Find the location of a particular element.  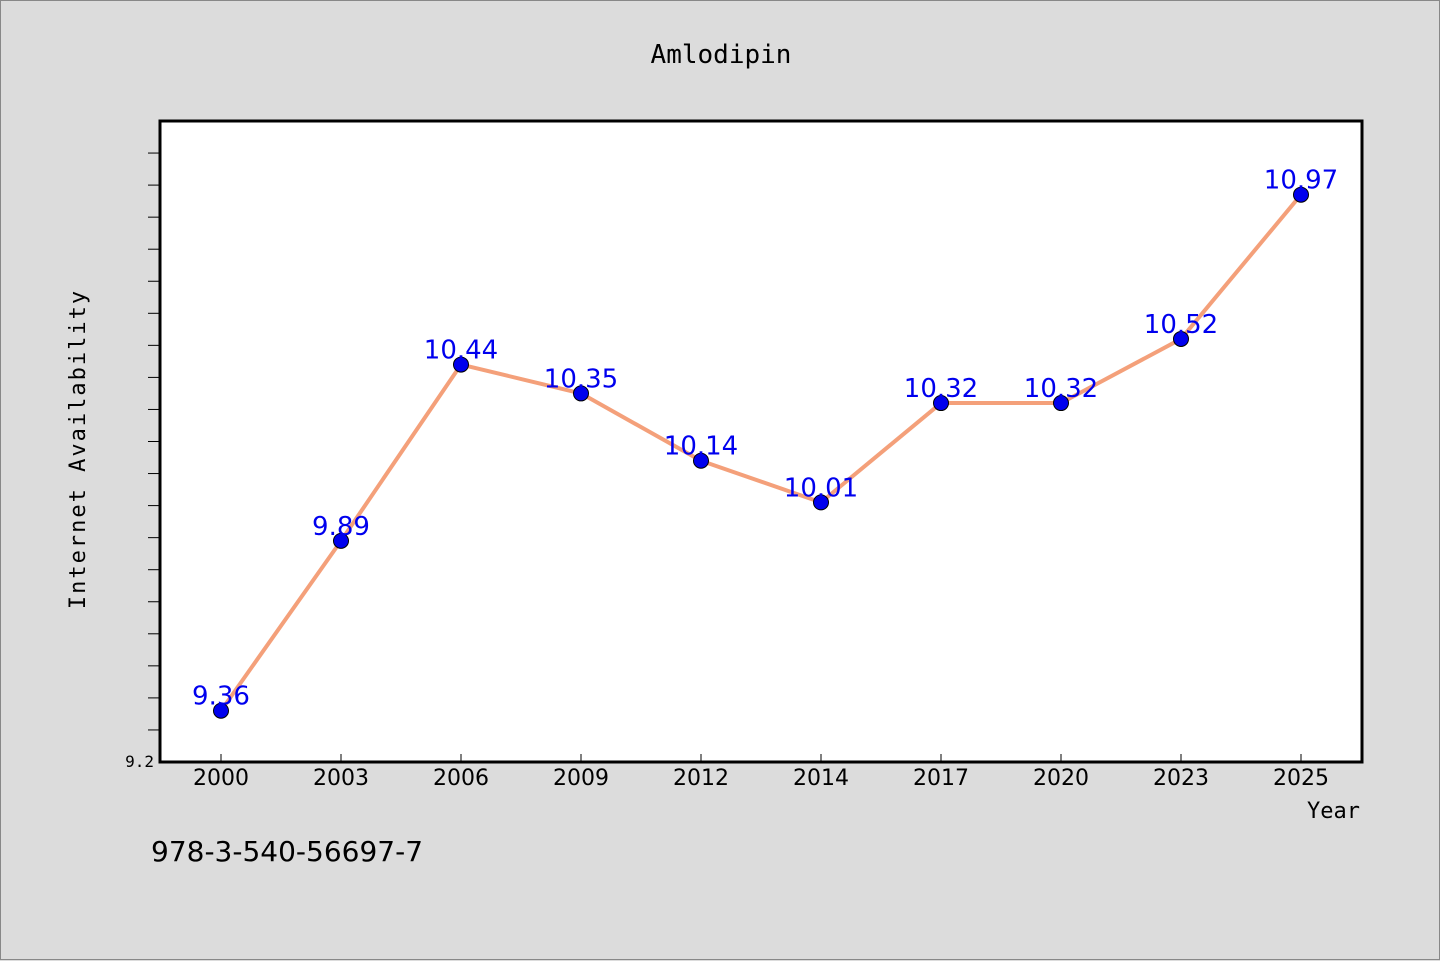

y-axis-tick-labels: 9.2 is located at coordinates (139, 761).